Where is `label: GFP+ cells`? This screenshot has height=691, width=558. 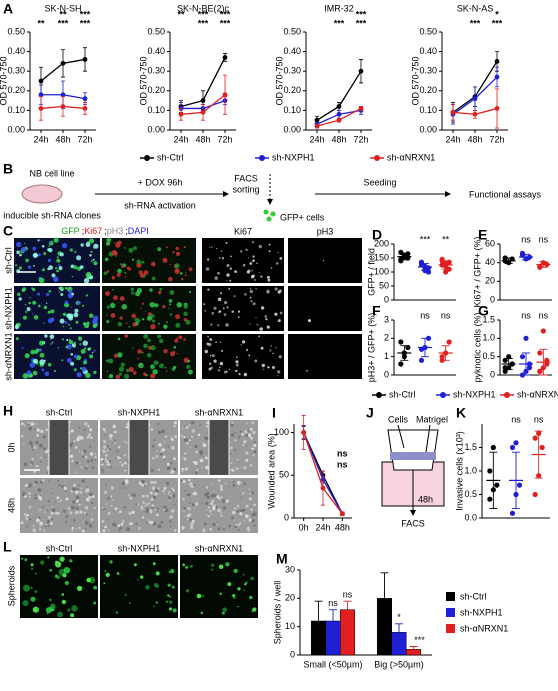 label: GFP+ cells is located at coordinates (302, 217).